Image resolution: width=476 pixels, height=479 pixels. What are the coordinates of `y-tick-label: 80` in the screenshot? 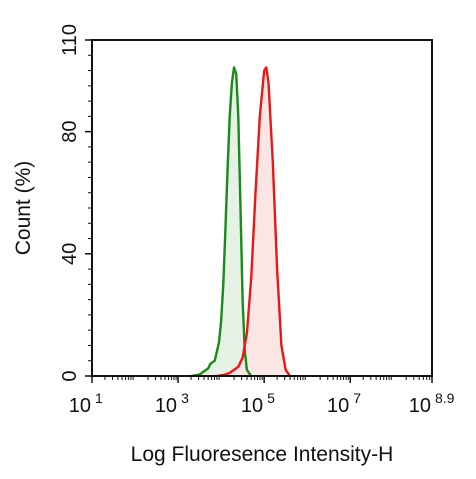 It's located at (70, 132).